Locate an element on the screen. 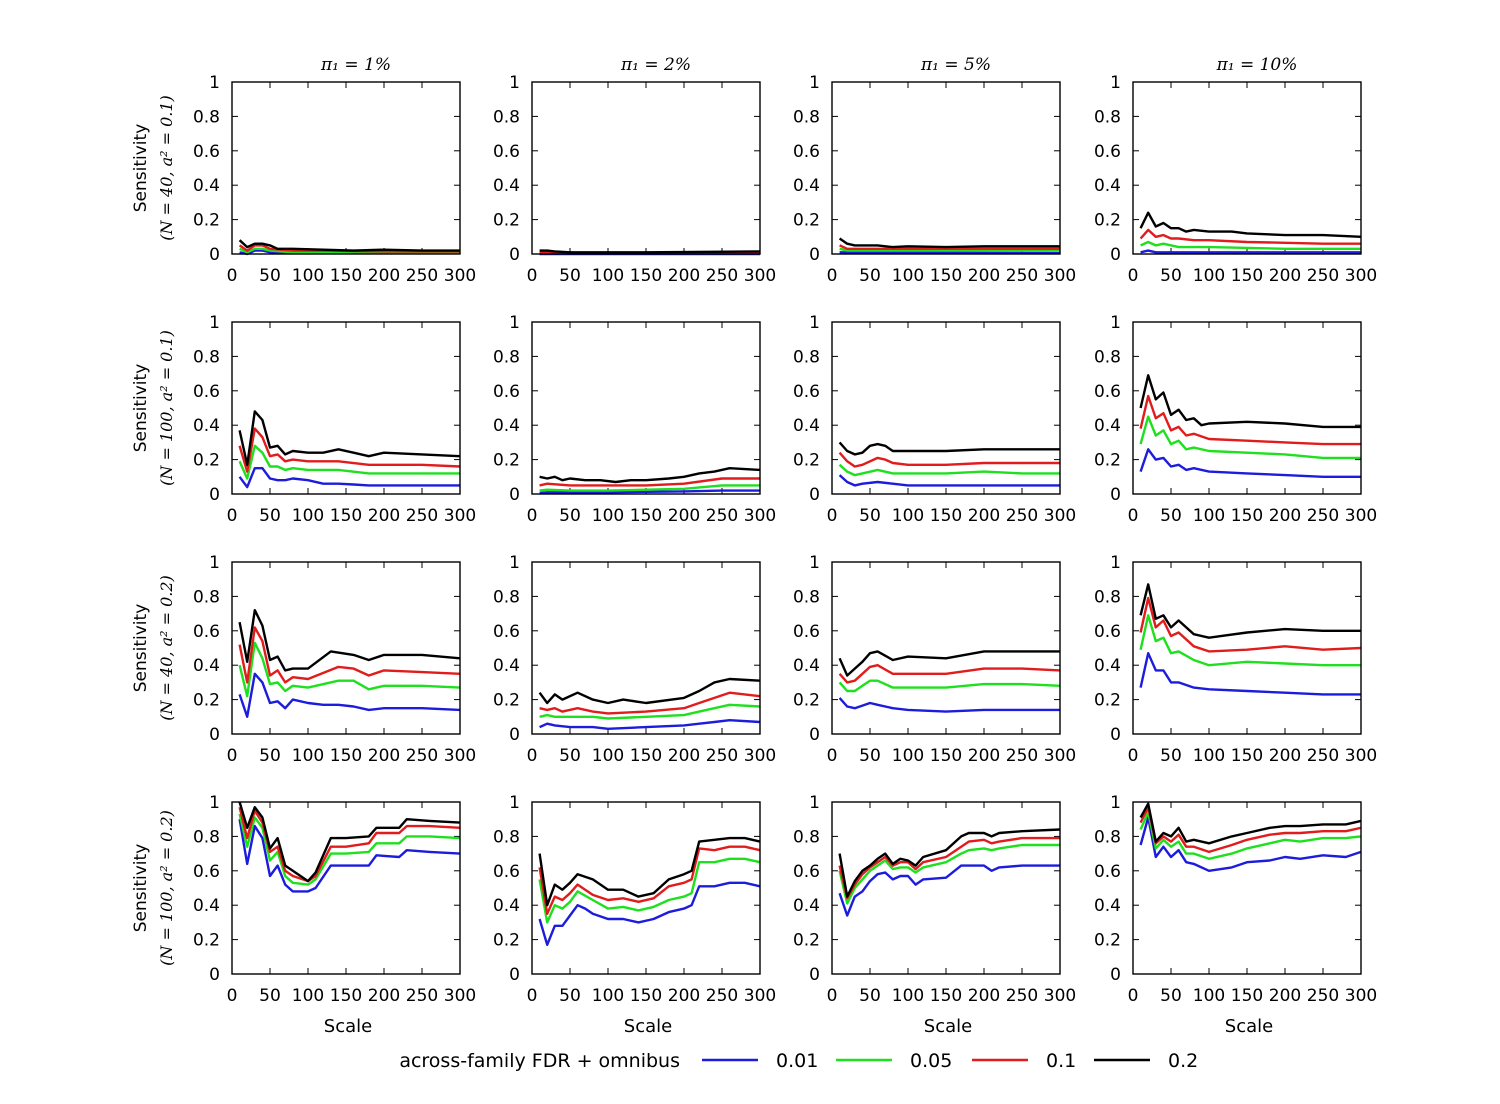  panel-r4-c3: 0 0.2 0.4 0.6 0.8 1 0 50 100 150 200 250 300 Scale is located at coordinates (934, 915).